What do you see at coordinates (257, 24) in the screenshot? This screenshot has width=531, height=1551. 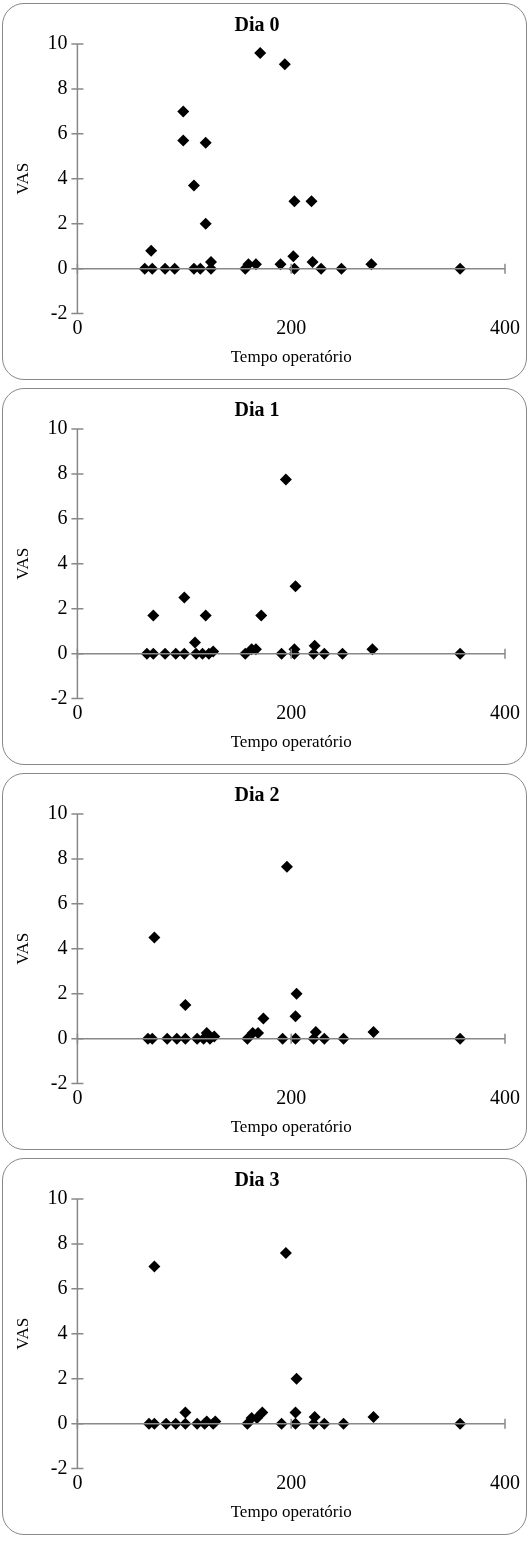 I see `chart-title: Dia 0` at bounding box center [257, 24].